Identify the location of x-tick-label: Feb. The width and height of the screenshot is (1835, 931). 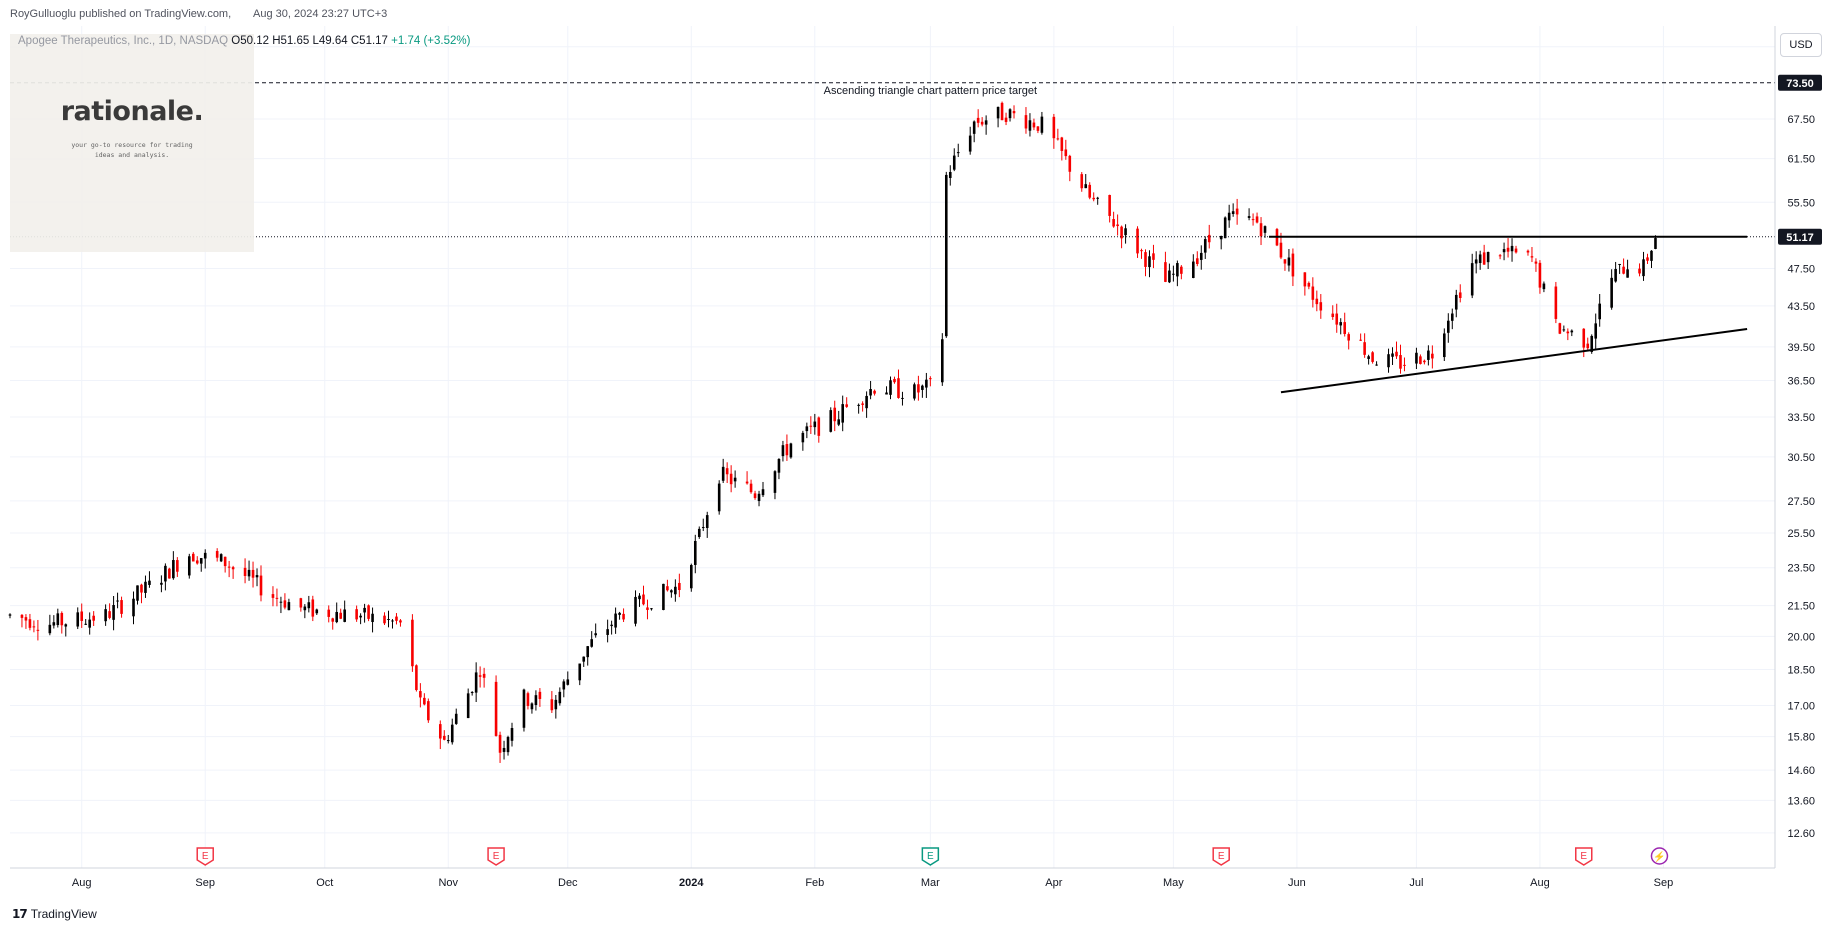
(814, 883).